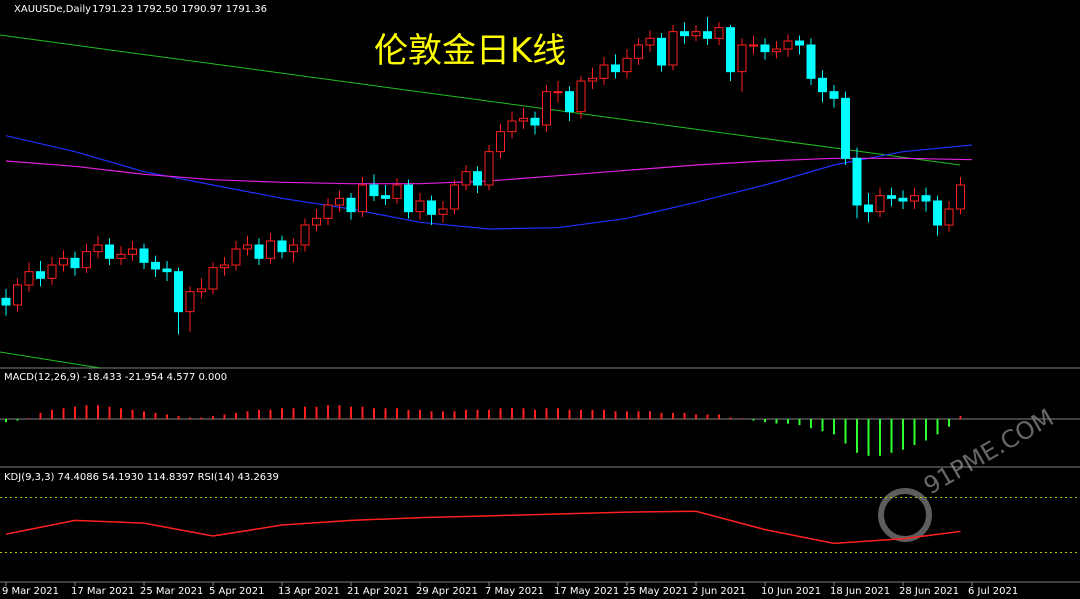  Describe the element at coordinates (236, 591) in the screenshot. I see `x-tick-label: 5 Apr 2021` at that location.